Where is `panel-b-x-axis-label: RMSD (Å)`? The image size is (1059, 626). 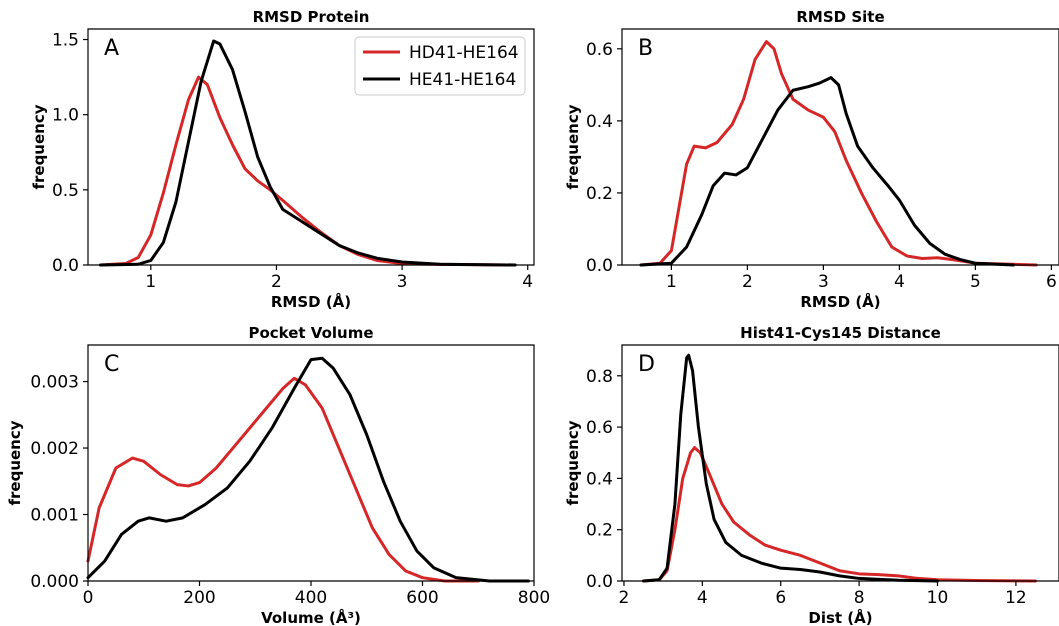
panel-b-x-axis-label: RMSD (Å) is located at coordinates (840, 301).